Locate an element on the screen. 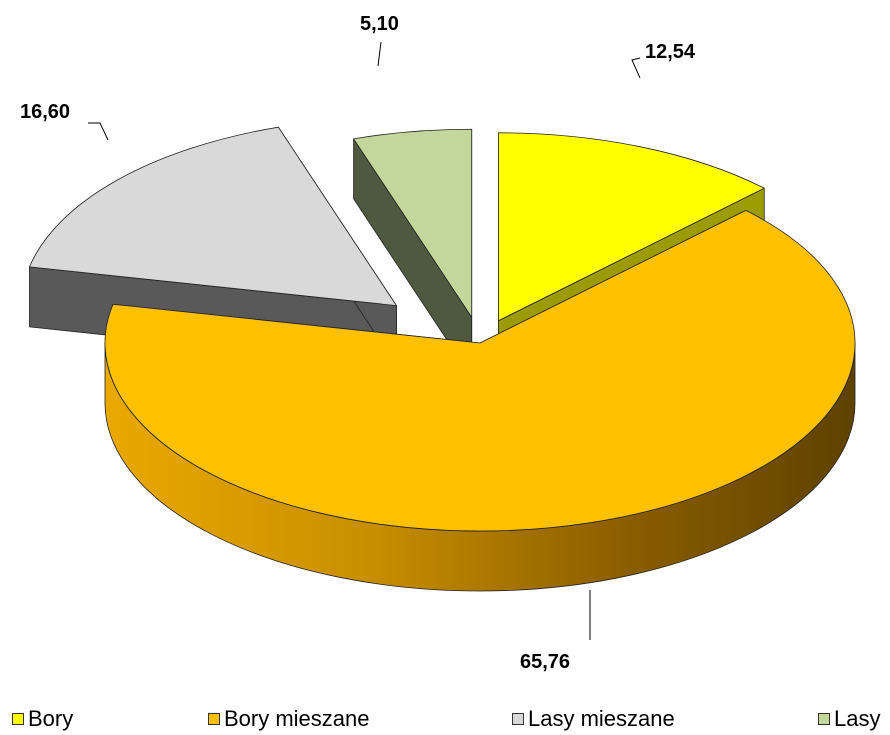 The width and height of the screenshot is (890, 735). legend-item-bory-mieszane: Bory mieszane is located at coordinates (289, 719).